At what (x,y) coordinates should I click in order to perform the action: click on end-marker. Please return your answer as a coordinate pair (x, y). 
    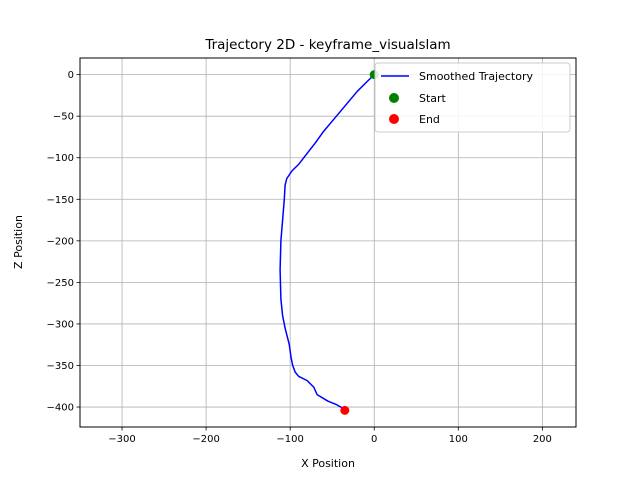
    Looking at the image, I should click on (345, 410).